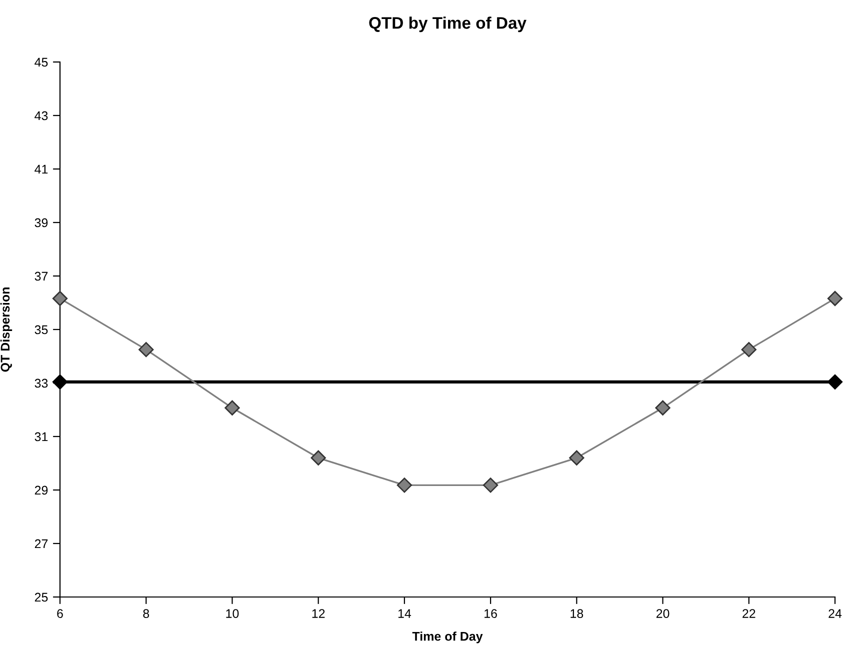  What do you see at coordinates (41, 490) in the screenshot?
I see `y-tick-label: 29` at bounding box center [41, 490].